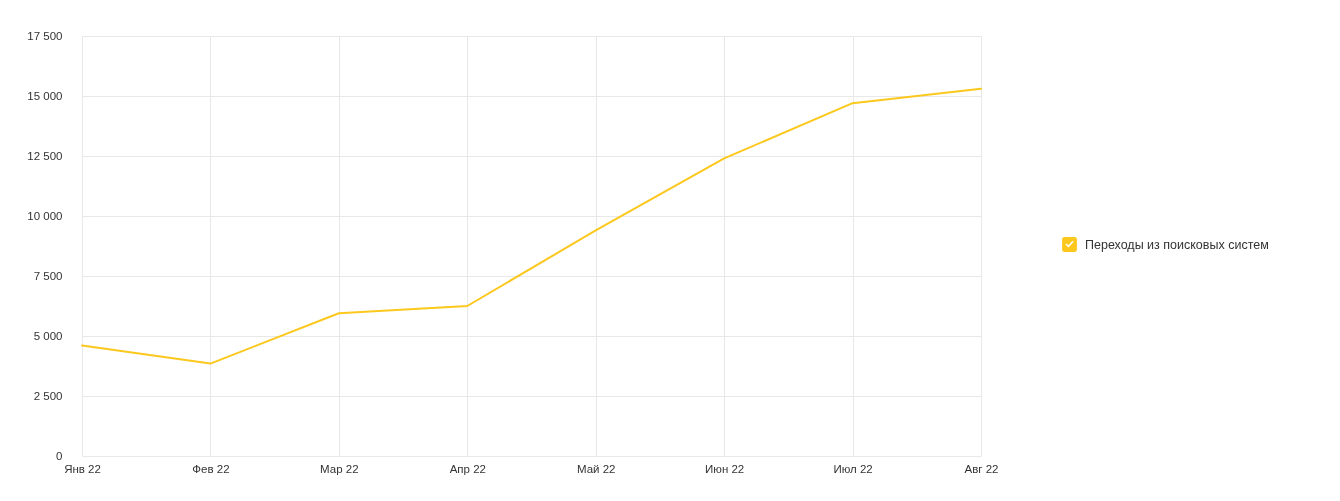 The width and height of the screenshot is (1340, 501). Describe the element at coordinates (1177, 244) in the screenshot. I see `legend-label: Переходы из поисковых систем` at that location.